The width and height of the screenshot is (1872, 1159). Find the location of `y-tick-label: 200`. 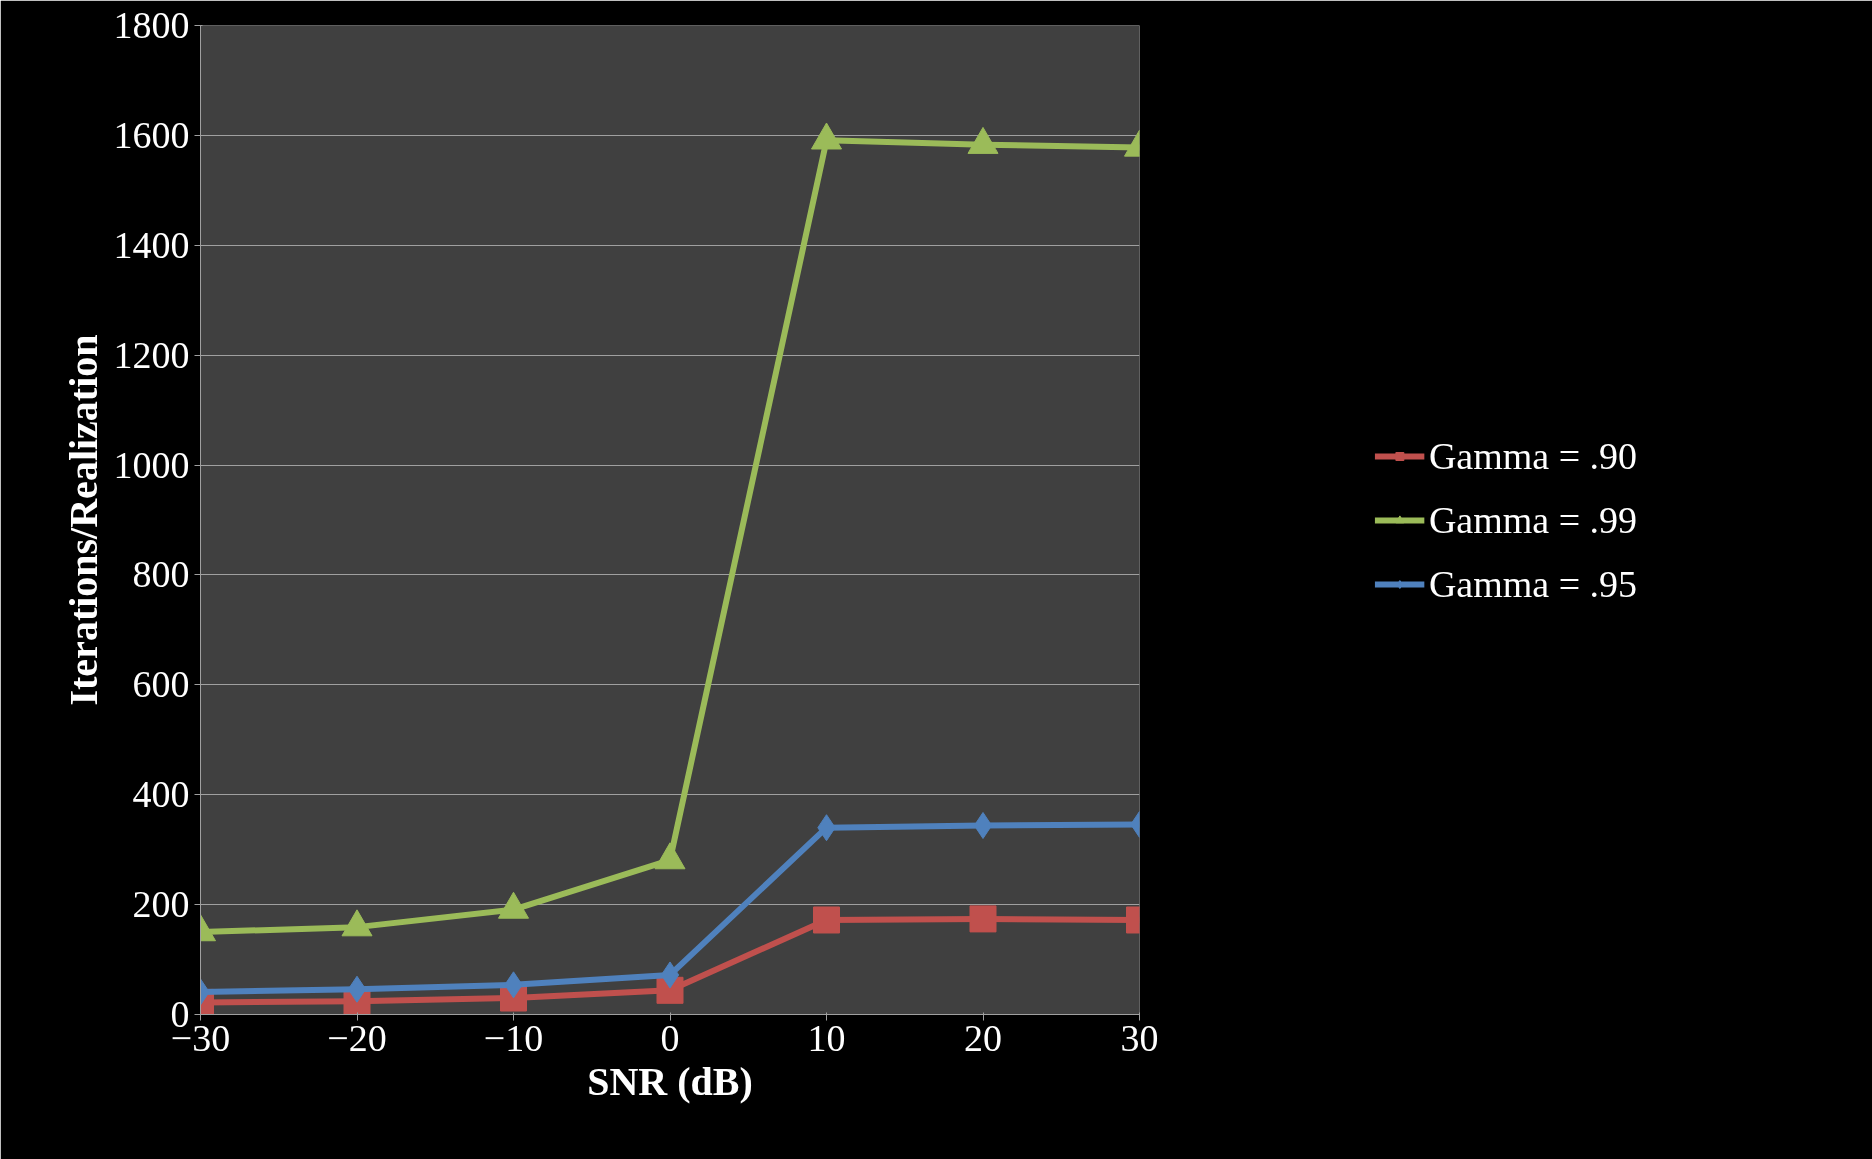

y-tick-label: 200 is located at coordinates (161, 904).